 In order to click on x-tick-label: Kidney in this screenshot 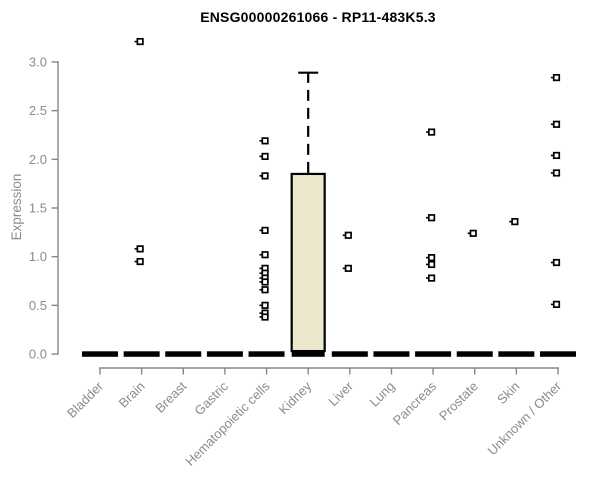, I will do `click(295, 397)`.